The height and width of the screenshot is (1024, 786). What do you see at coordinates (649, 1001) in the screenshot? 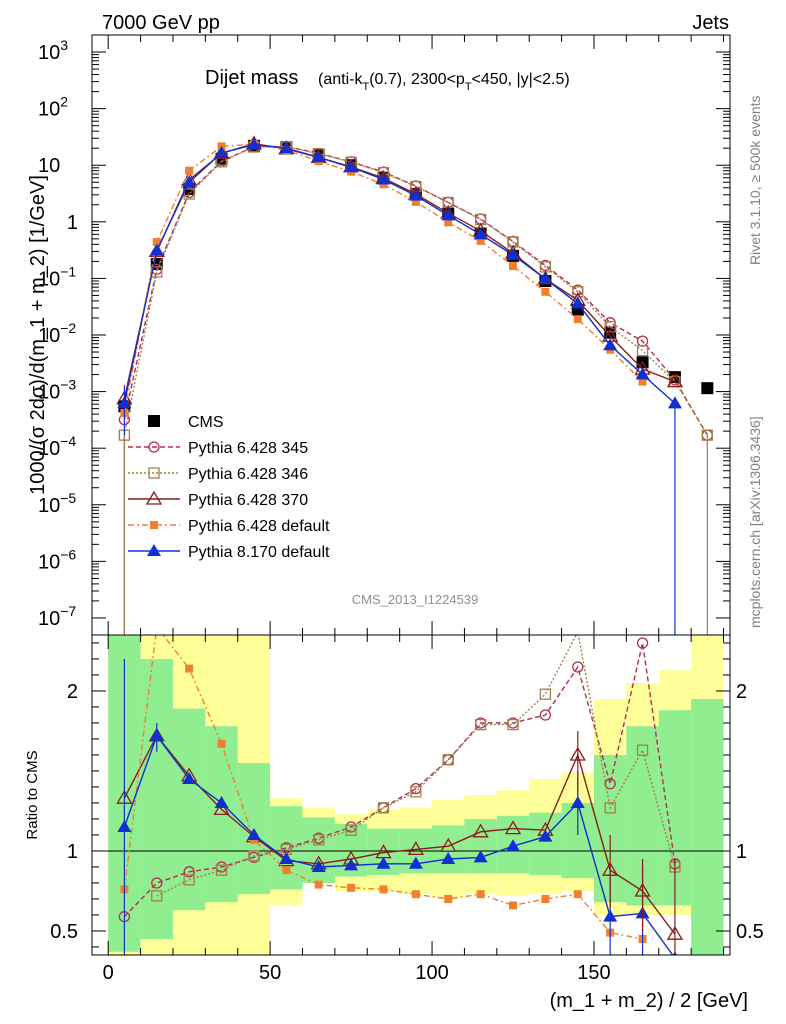
I see `x-axis-label: (m_1 + m_2) / 2 [GeV]` at bounding box center [649, 1001].